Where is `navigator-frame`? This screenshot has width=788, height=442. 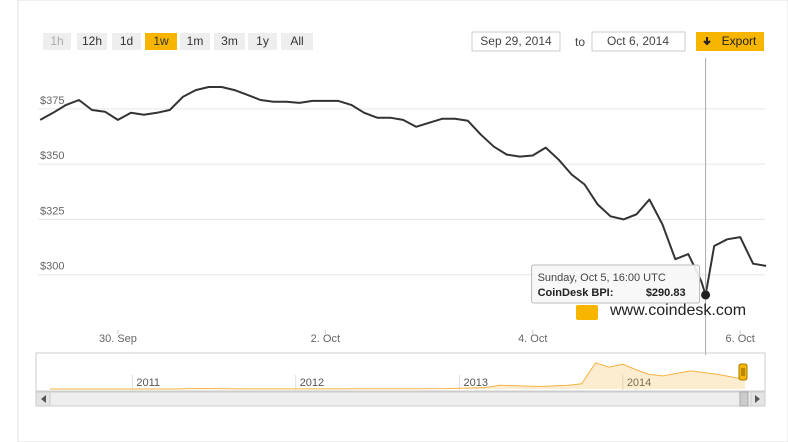 navigator-frame is located at coordinates (400, 372).